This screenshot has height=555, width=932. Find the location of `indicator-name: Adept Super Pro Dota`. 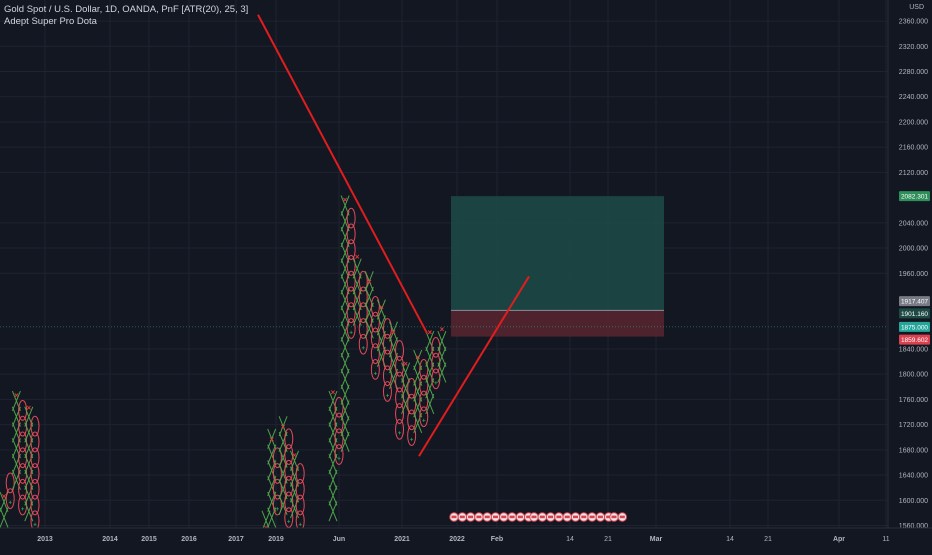

indicator-name: Adept Super Pro Dota is located at coordinates (50, 21).